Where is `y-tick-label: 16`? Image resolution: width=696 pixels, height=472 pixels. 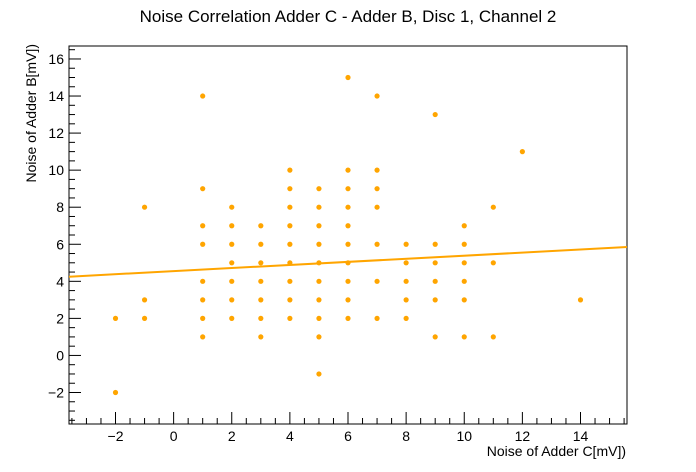 y-tick-label: 16 is located at coordinates (56, 59).